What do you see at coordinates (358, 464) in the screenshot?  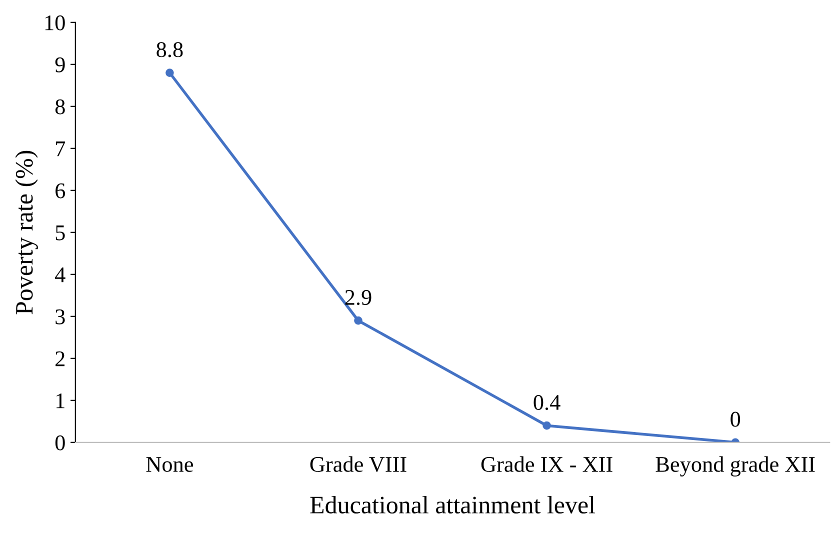 I see `x-tick-label: Grade VIII` at bounding box center [358, 464].